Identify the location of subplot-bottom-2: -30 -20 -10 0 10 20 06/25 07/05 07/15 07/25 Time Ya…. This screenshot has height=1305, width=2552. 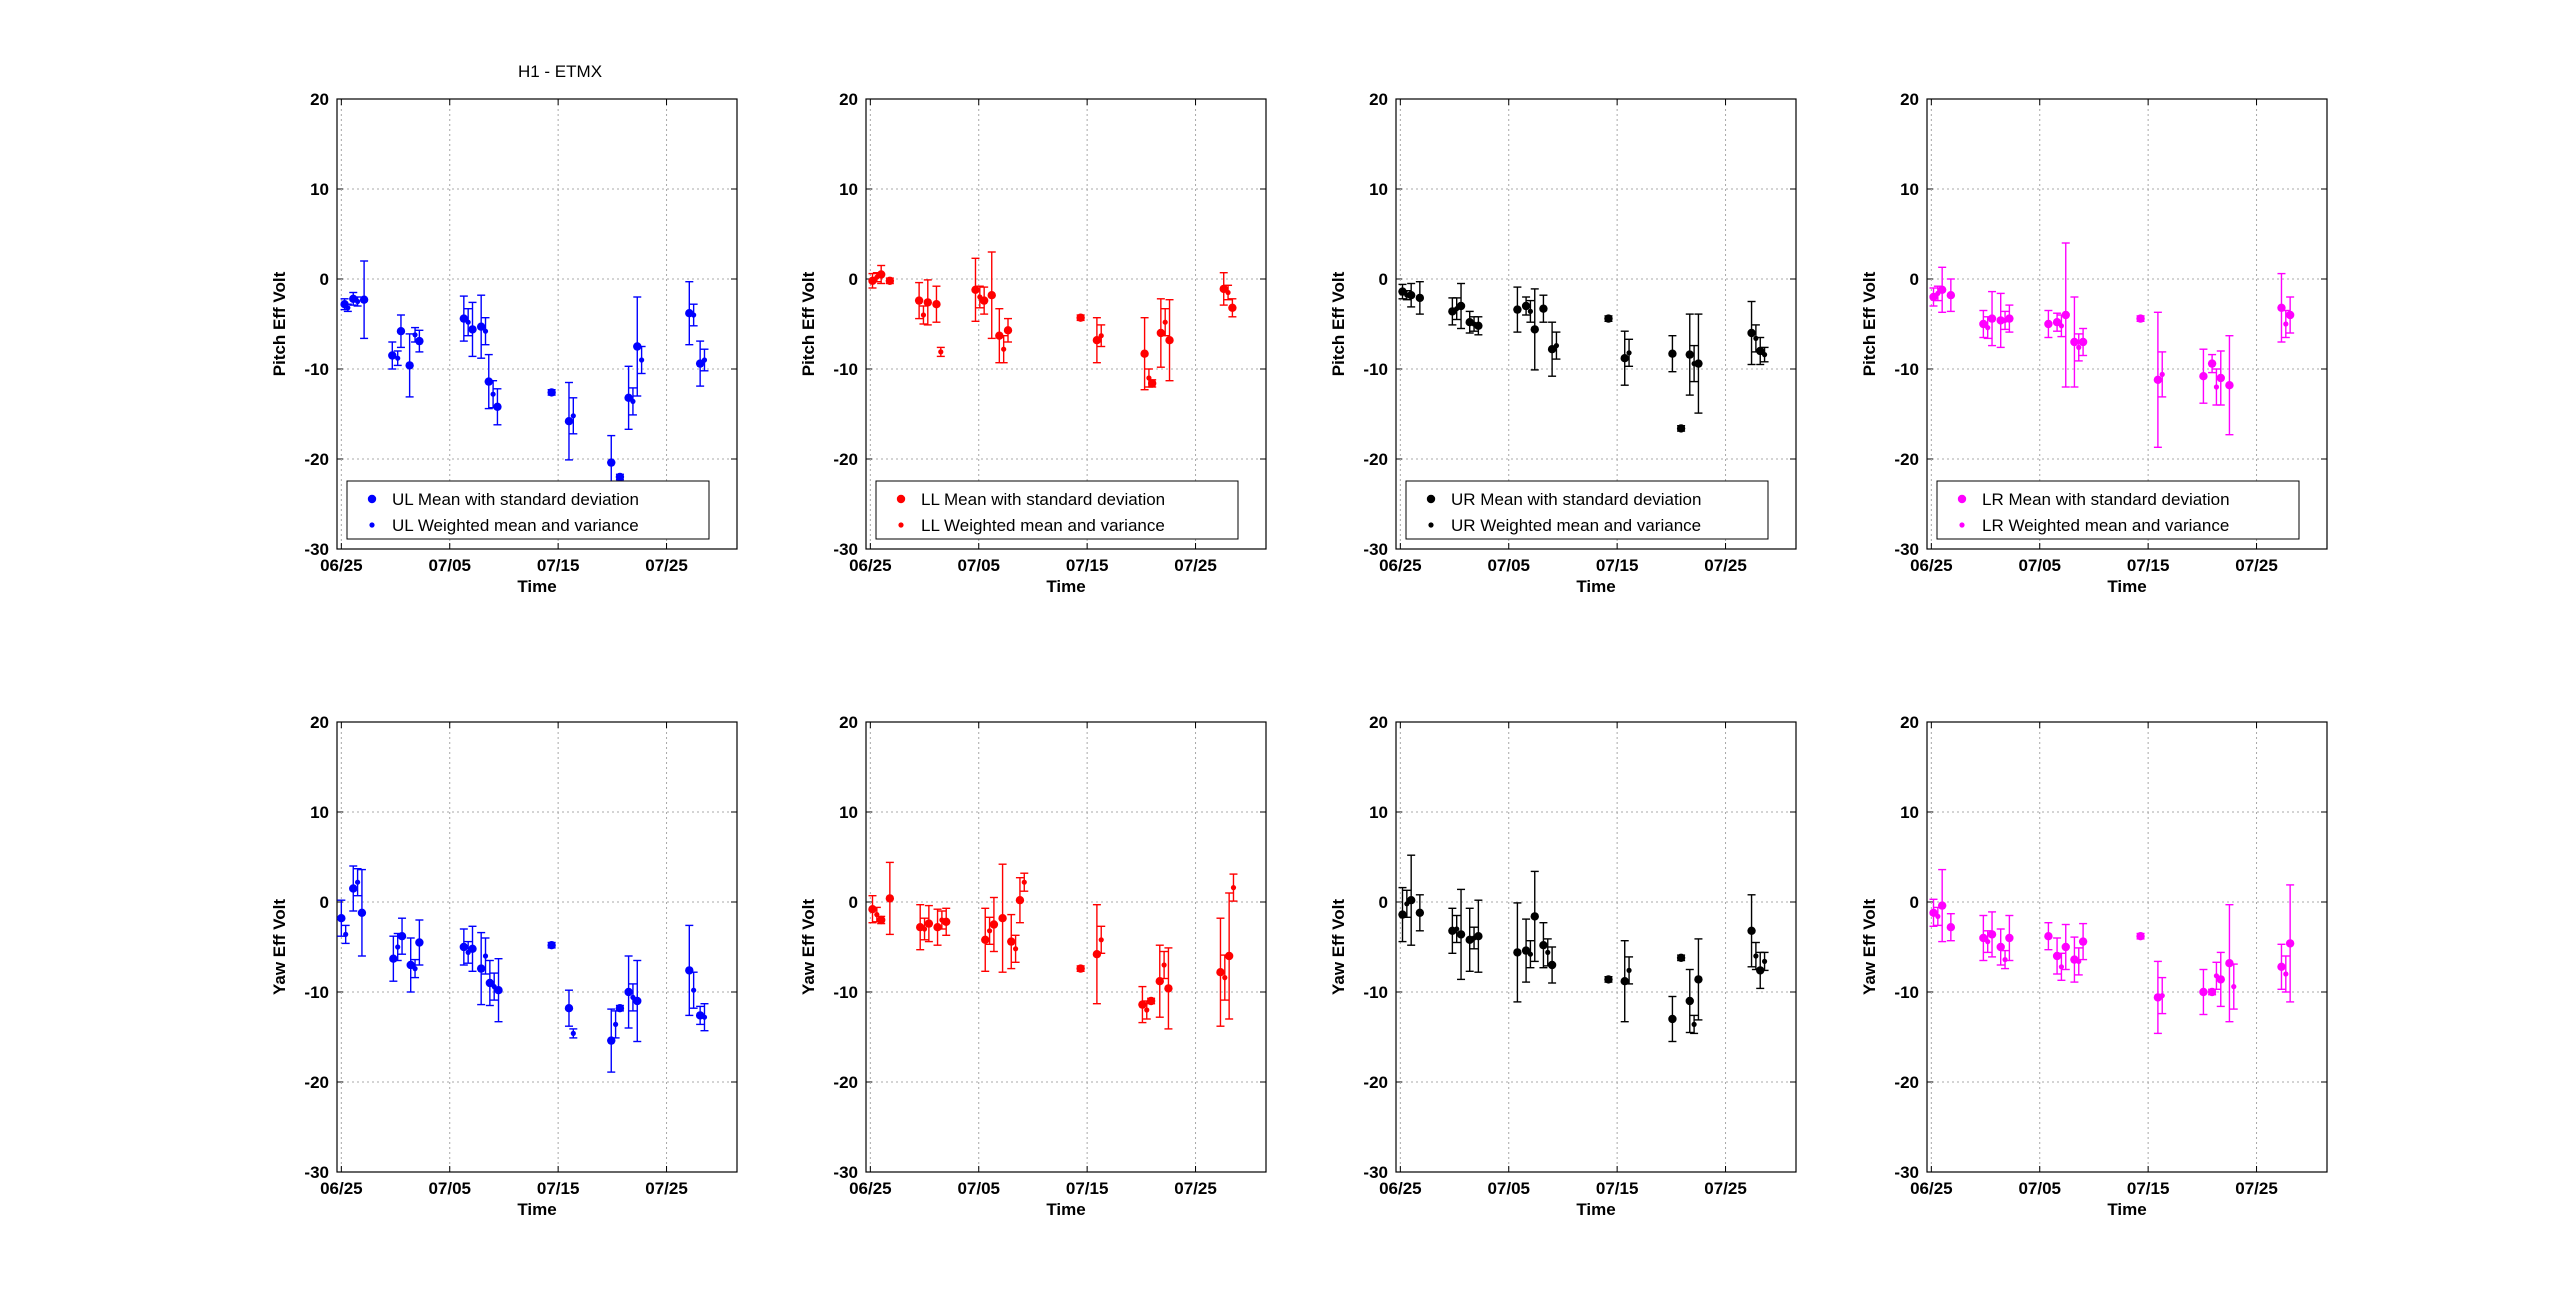
(1033, 966).